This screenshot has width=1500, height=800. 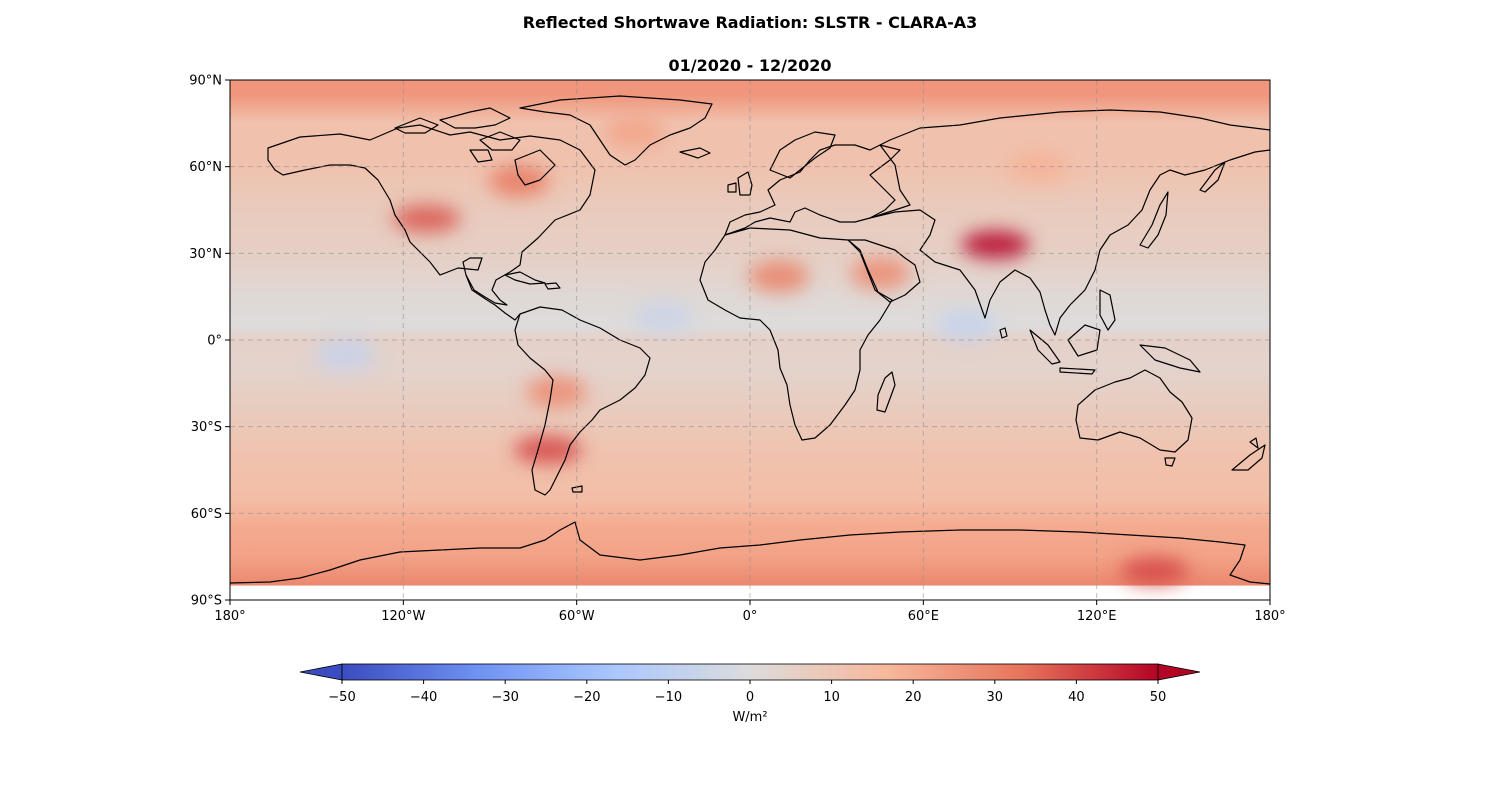 What do you see at coordinates (577, 489) in the screenshot?
I see `coastline-falklands` at bounding box center [577, 489].